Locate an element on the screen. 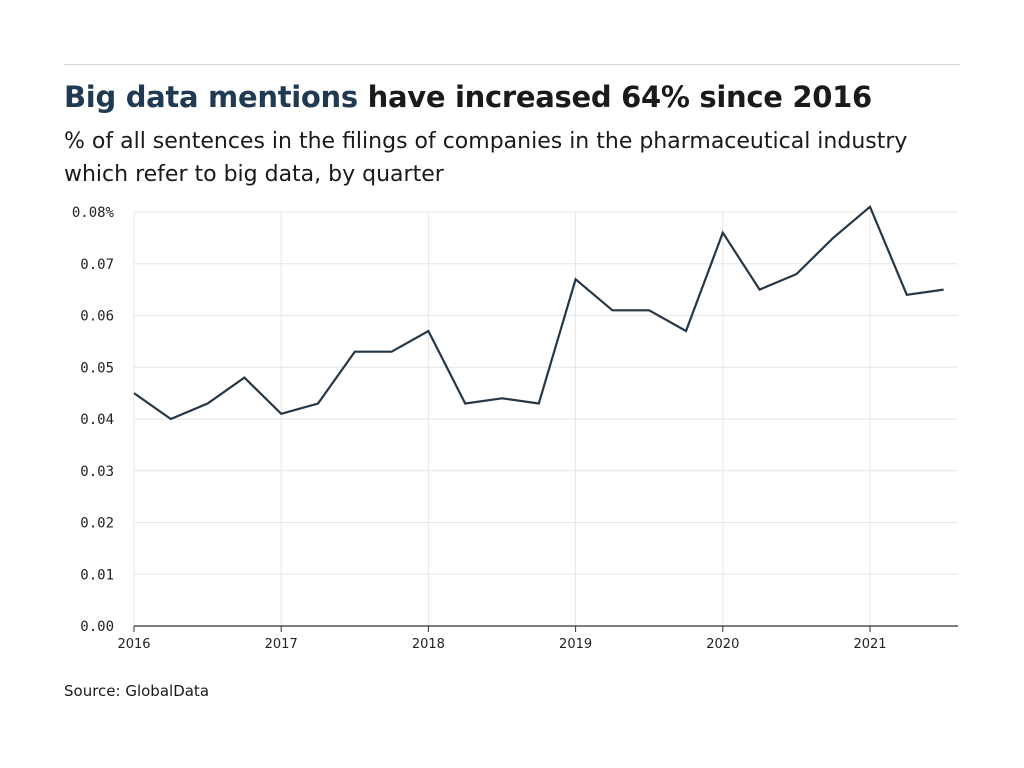 This screenshot has width=1024, height=768. y-tick-label: 0.08% is located at coordinates (93, 213).